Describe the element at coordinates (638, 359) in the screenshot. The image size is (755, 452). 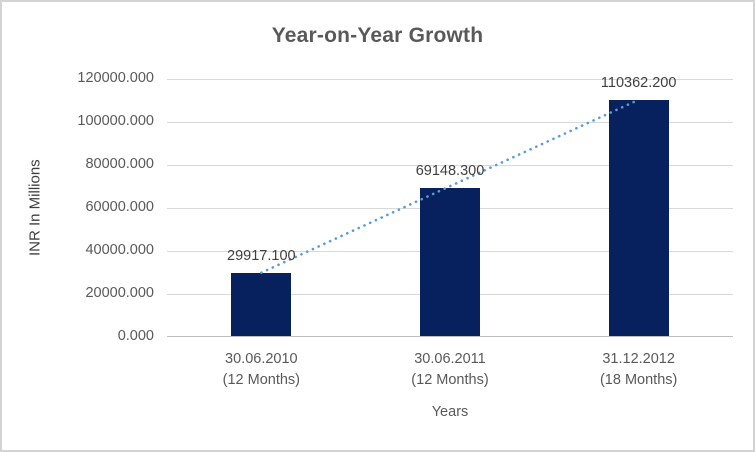
I see `x-category-label-line: 31.12.2012` at that location.